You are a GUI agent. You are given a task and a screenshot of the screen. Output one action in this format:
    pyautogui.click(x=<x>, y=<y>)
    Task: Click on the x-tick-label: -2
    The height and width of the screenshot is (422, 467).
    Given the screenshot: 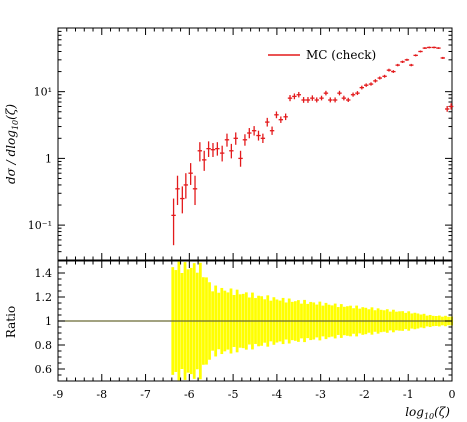 What is the action you would take?
    pyautogui.click(x=364, y=394)
    